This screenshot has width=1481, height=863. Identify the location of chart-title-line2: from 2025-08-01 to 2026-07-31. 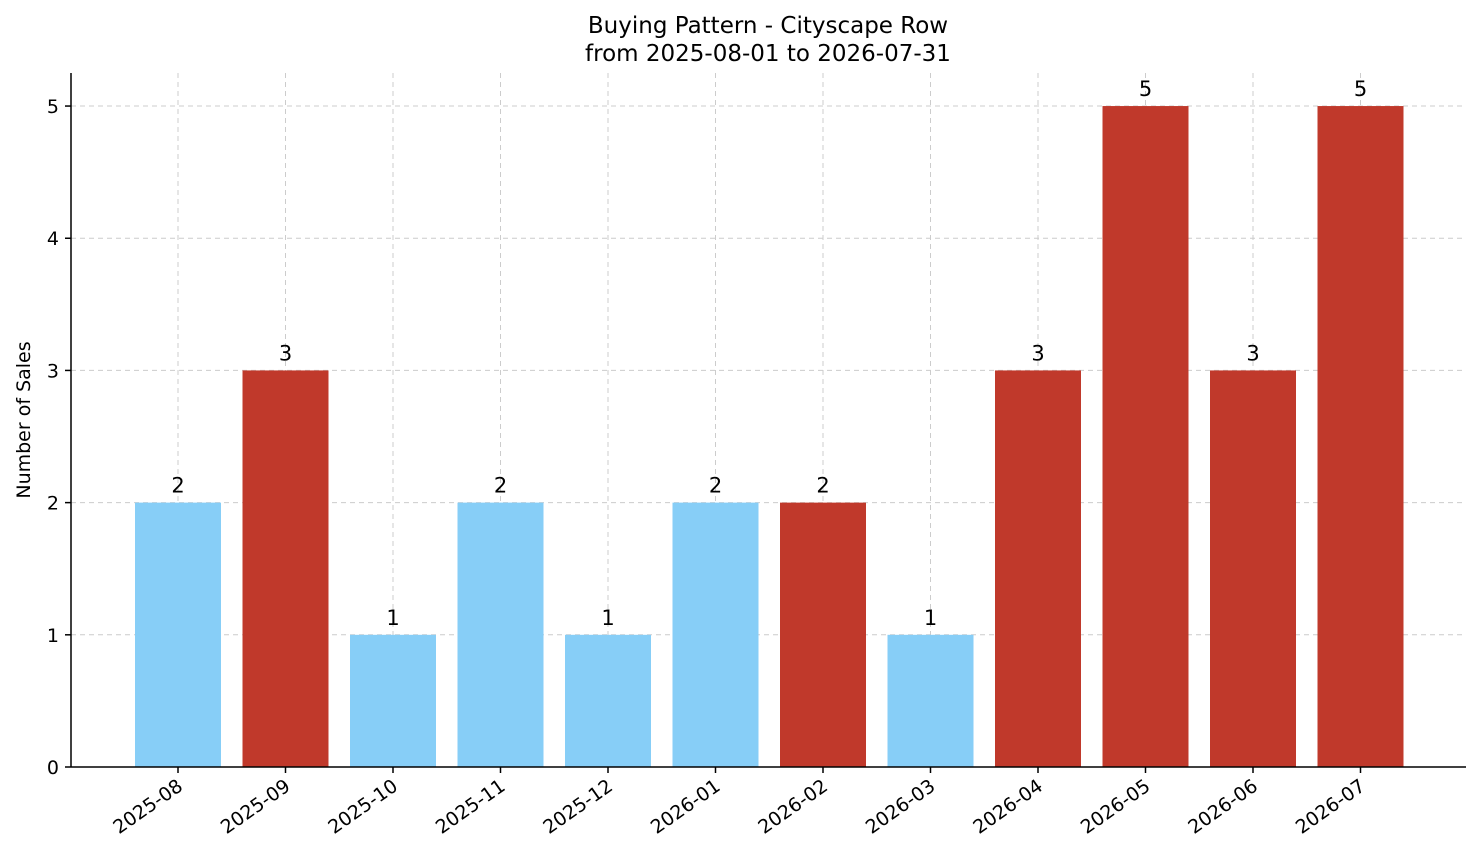
(768, 54).